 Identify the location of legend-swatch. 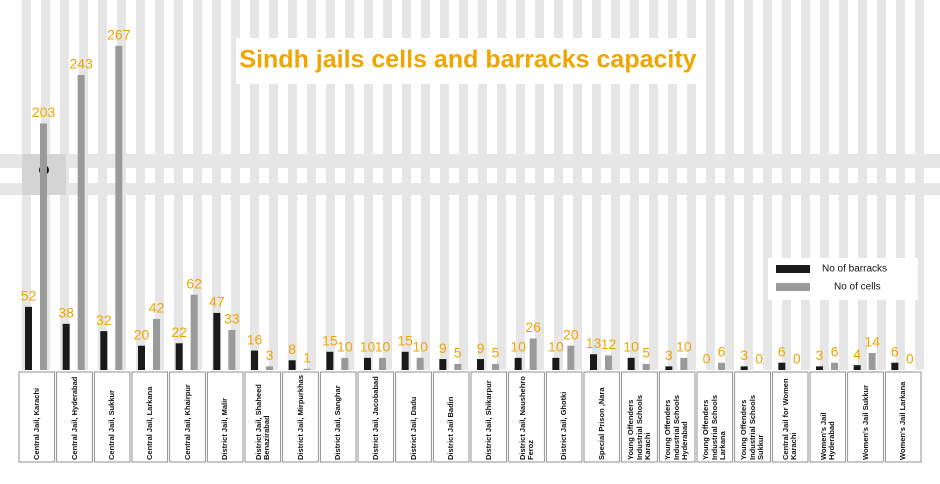
(793, 269).